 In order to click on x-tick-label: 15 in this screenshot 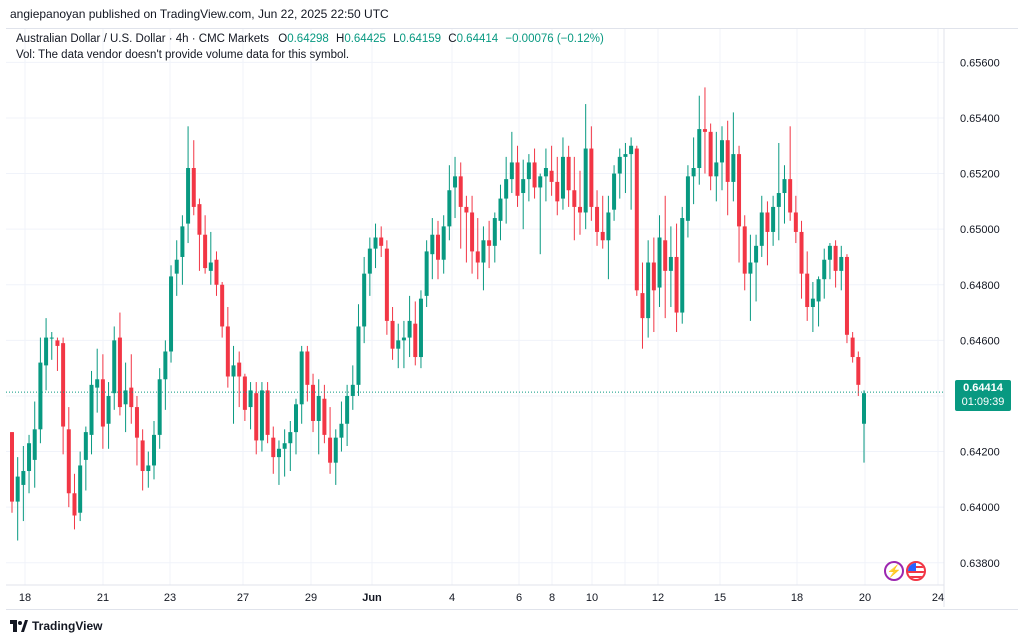, I will do `click(720, 598)`.